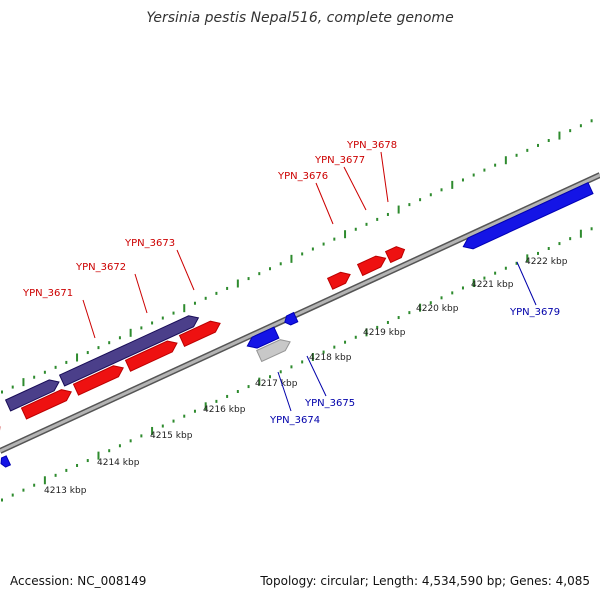 This screenshot has height=600, width=600. Describe the element at coordinates (78, 581) in the screenshot. I see `accession-text: Accession: NC_008149` at that location.